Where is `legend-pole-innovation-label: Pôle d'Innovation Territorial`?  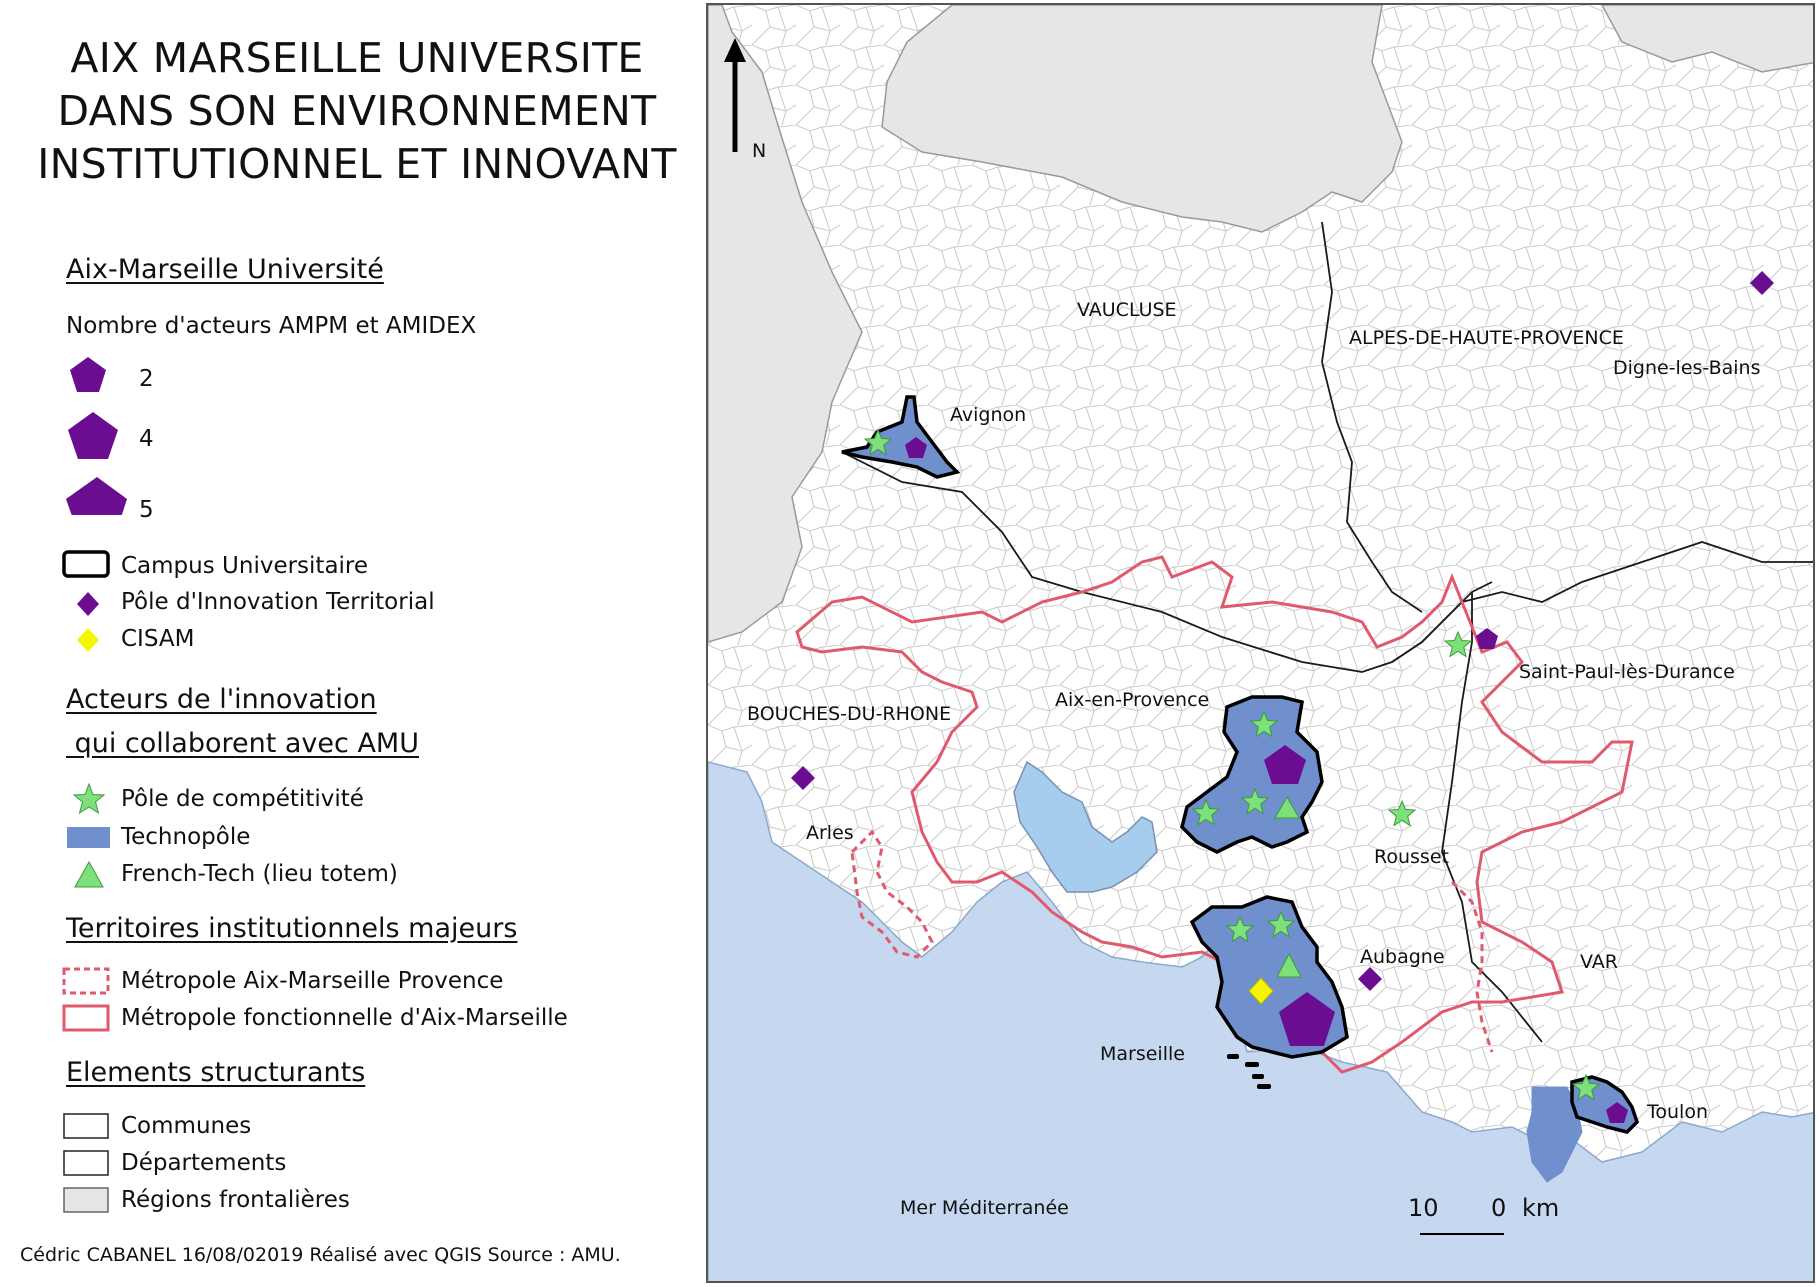 legend-pole-innovation-label: Pôle d'Innovation Territorial is located at coordinates (278, 602).